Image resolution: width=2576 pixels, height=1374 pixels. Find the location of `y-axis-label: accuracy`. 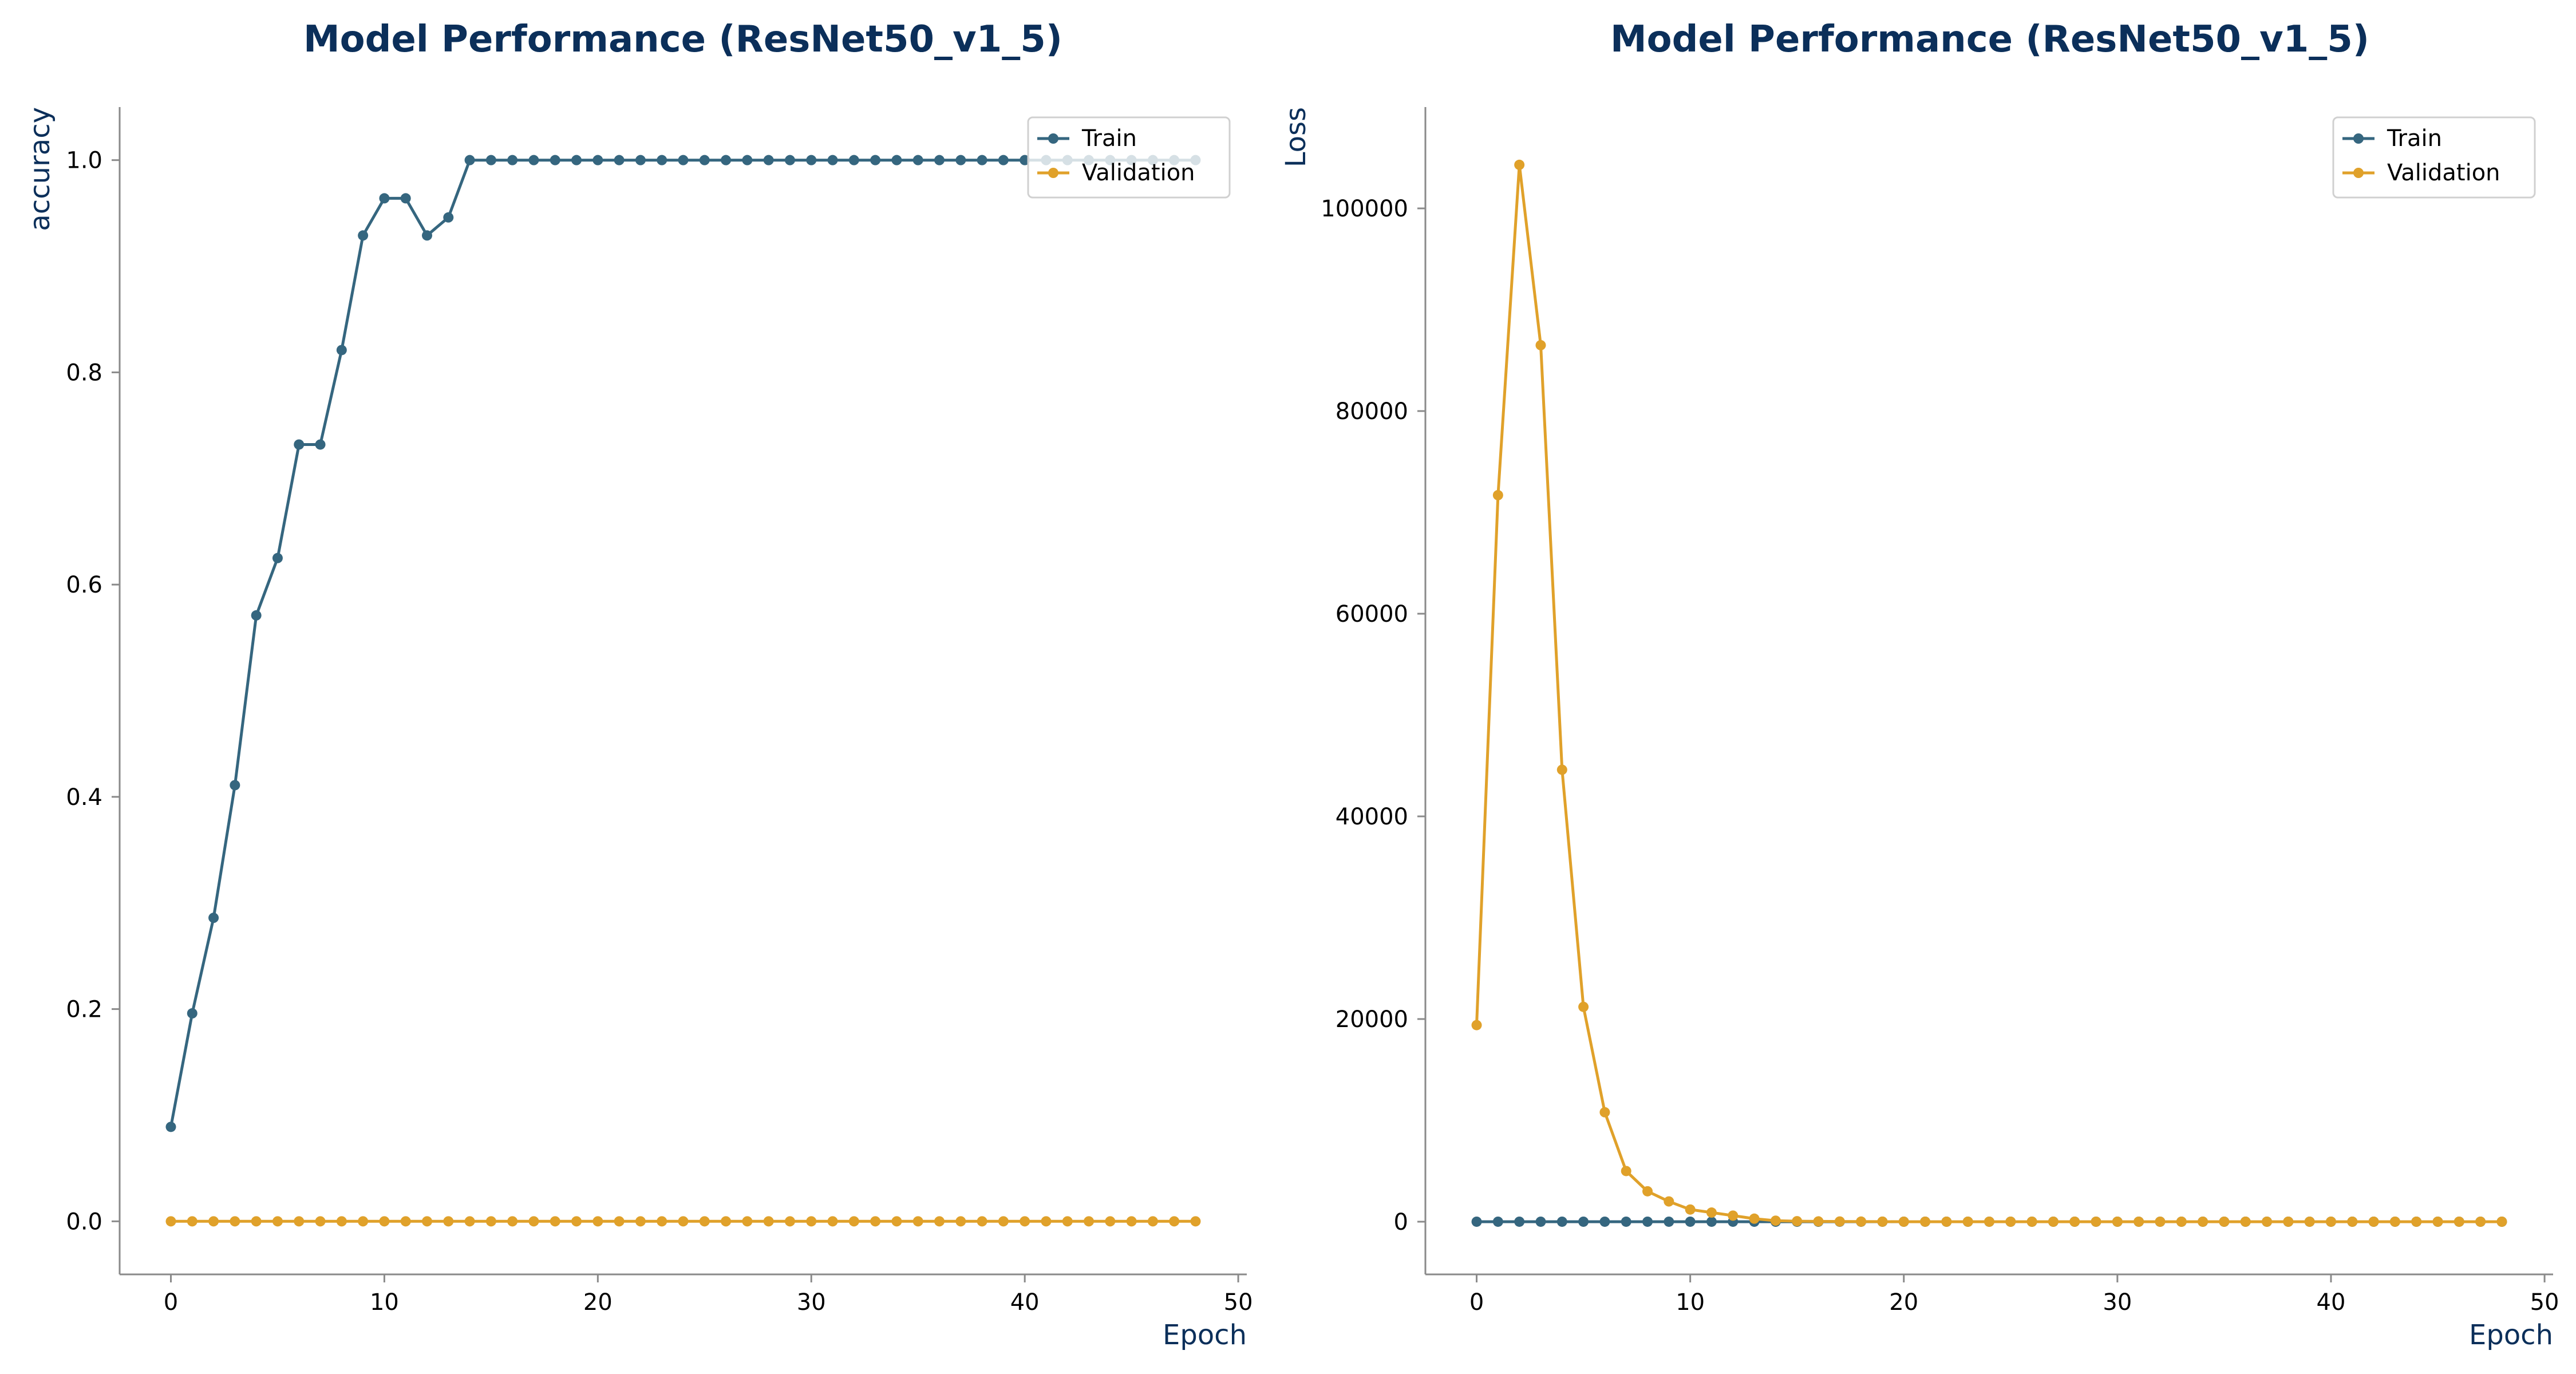

y-axis-label: accuracy is located at coordinates (40, 169).